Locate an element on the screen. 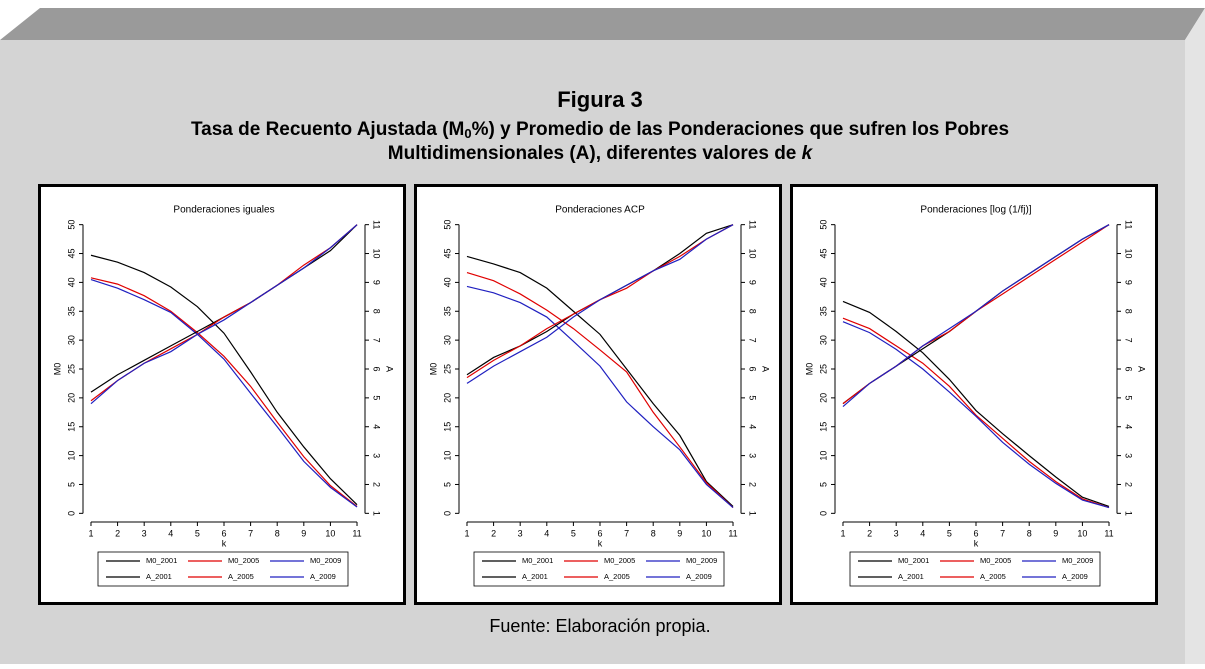 The height and width of the screenshot is (669, 1205). legend-label: M0_2001 is located at coordinates (161, 560).